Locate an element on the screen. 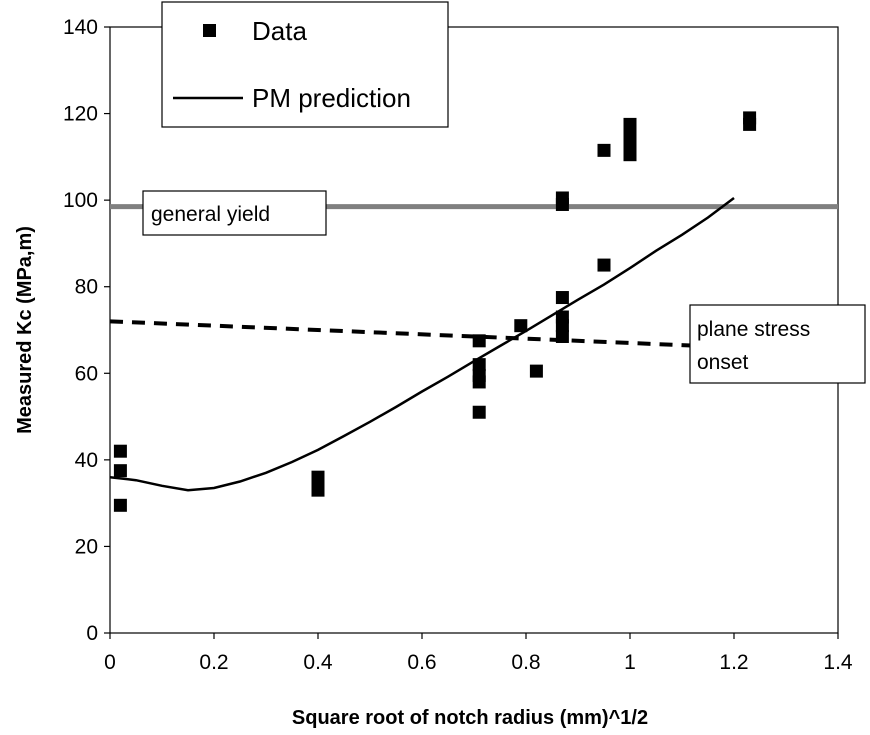 The image size is (870, 735). x-tick-label: 0.2 is located at coordinates (213, 662).